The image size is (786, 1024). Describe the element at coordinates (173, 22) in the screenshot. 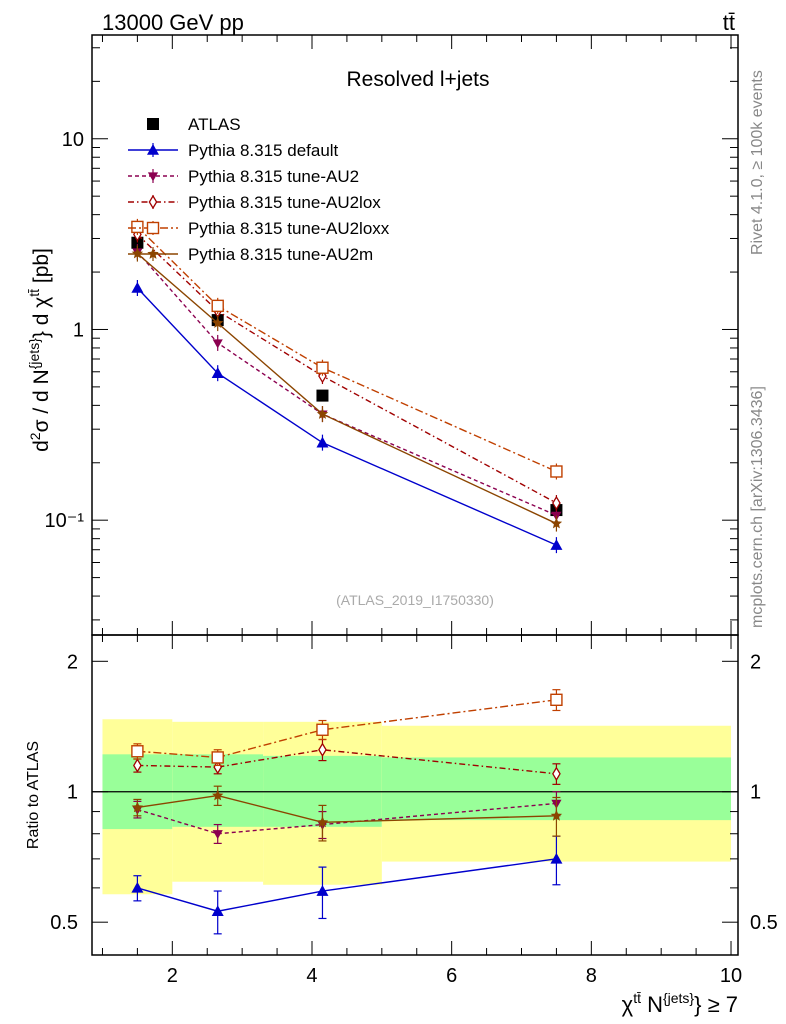

I see `header-left: 13000 GeV pp` at that location.